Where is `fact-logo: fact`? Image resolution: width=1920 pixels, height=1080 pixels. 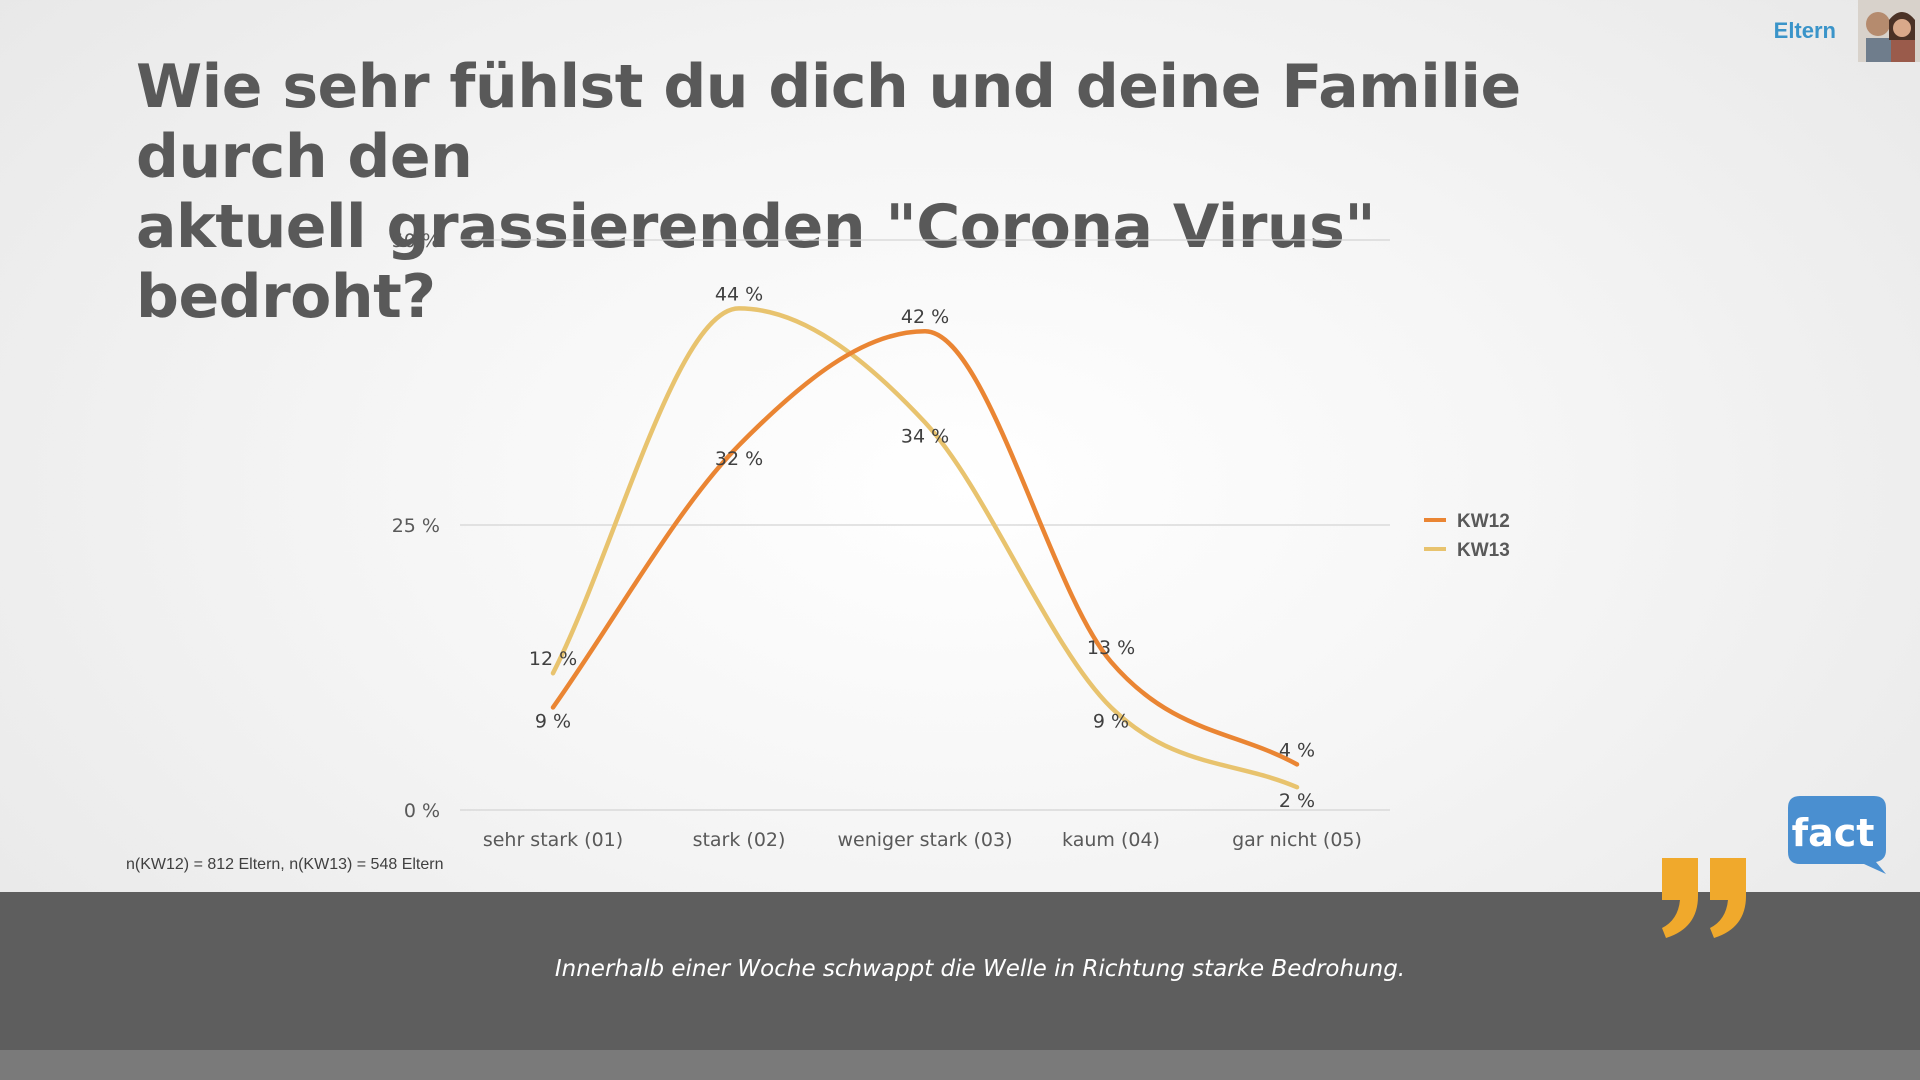
fact-logo: fact is located at coordinates (1837, 835).